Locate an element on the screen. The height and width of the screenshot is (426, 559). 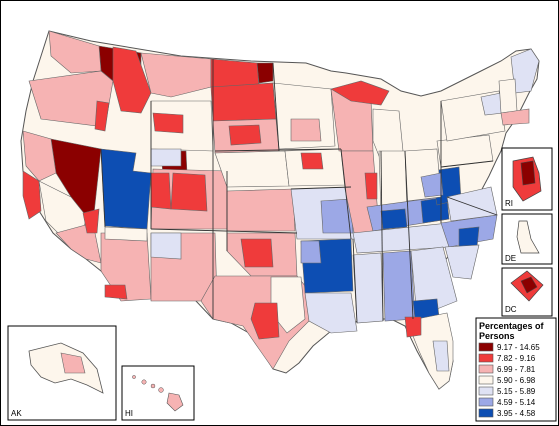
region-new-mexico-north is located at coordinates (166, 246).